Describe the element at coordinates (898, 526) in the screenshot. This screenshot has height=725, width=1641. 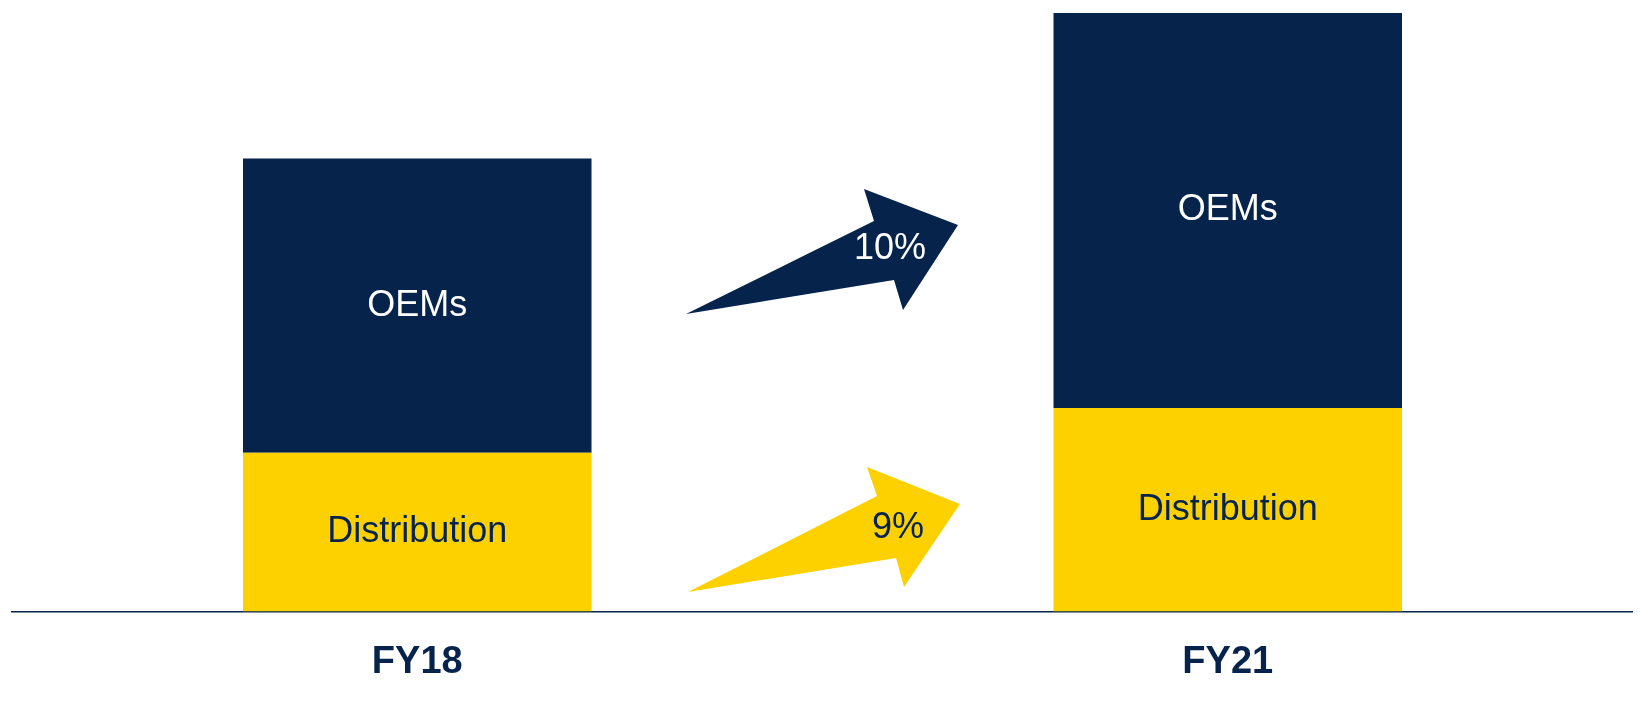
I see `annotation: 9%` at that location.